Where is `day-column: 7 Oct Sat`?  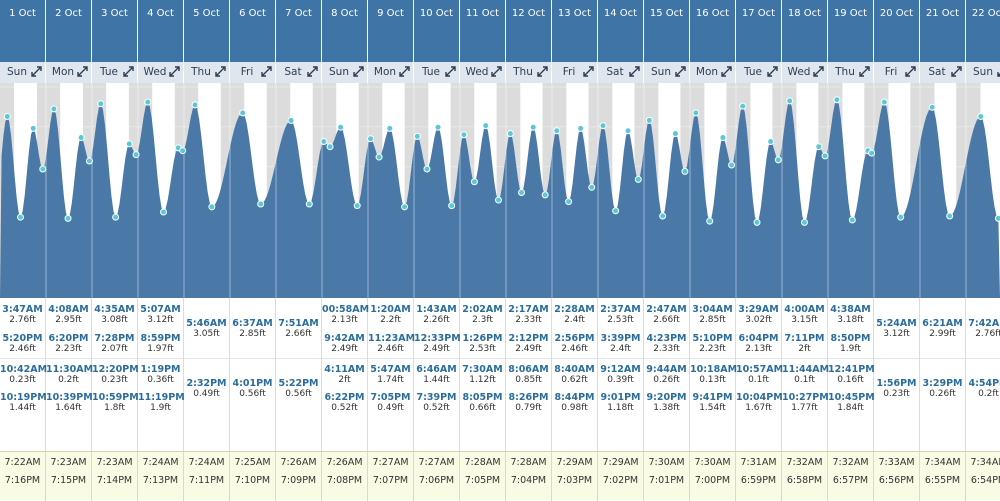
day-column: 7 Oct Sat is located at coordinates (299, 41).